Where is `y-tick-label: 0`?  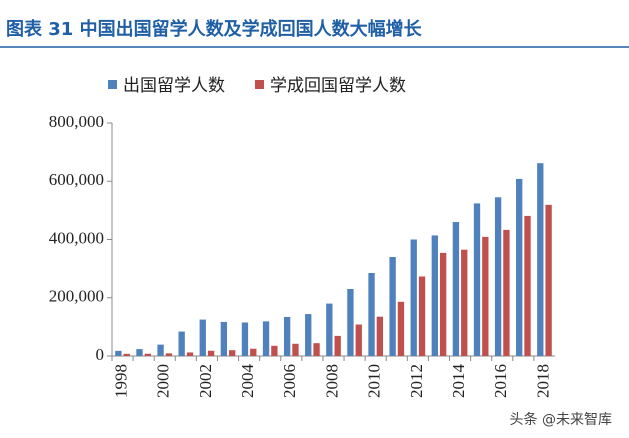
y-tick-label: 0 is located at coordinates (100, 354).